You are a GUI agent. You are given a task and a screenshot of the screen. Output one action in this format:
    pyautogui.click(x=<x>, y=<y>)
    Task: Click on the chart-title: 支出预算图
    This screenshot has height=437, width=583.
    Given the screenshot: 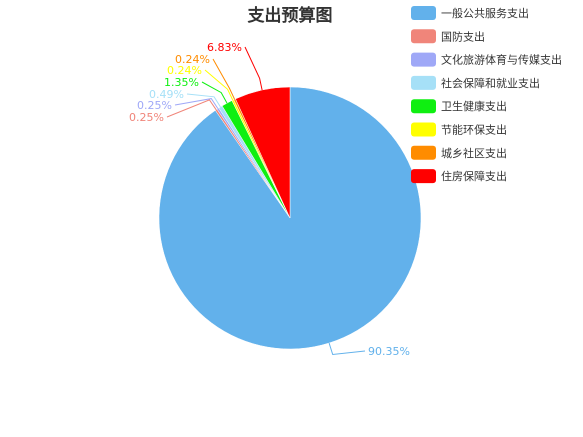 What is the action you would take?
    pyautogui.click(x=290, y=15)
    